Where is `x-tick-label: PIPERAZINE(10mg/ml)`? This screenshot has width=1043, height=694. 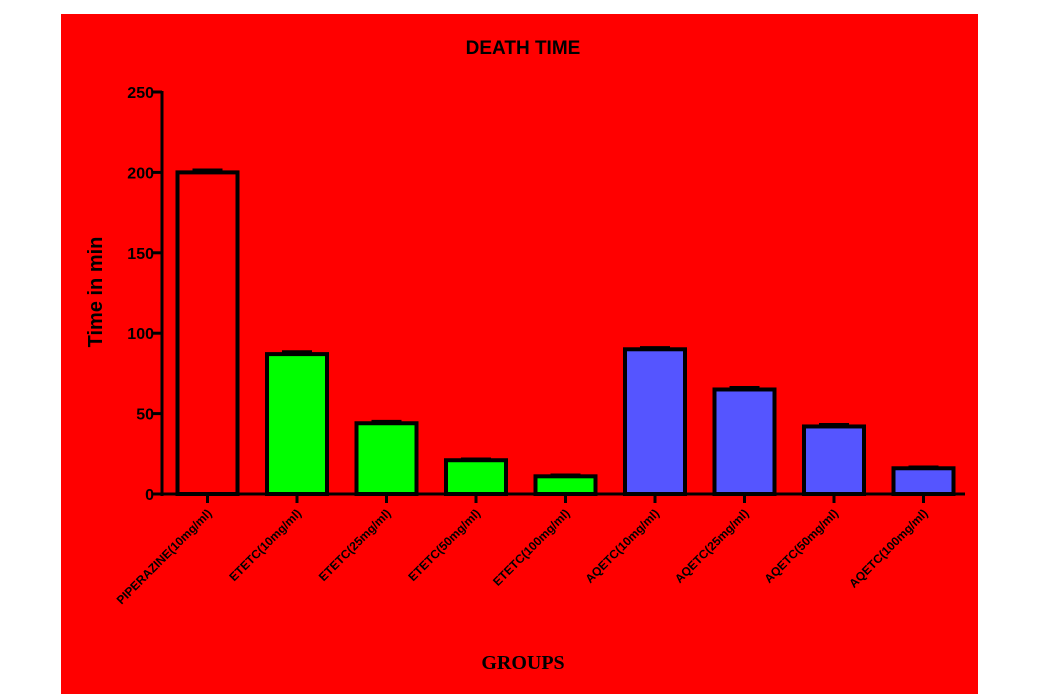
x-tick-label: PIPERAZINE(10mg/ml) is located at coordinates (164, 556).